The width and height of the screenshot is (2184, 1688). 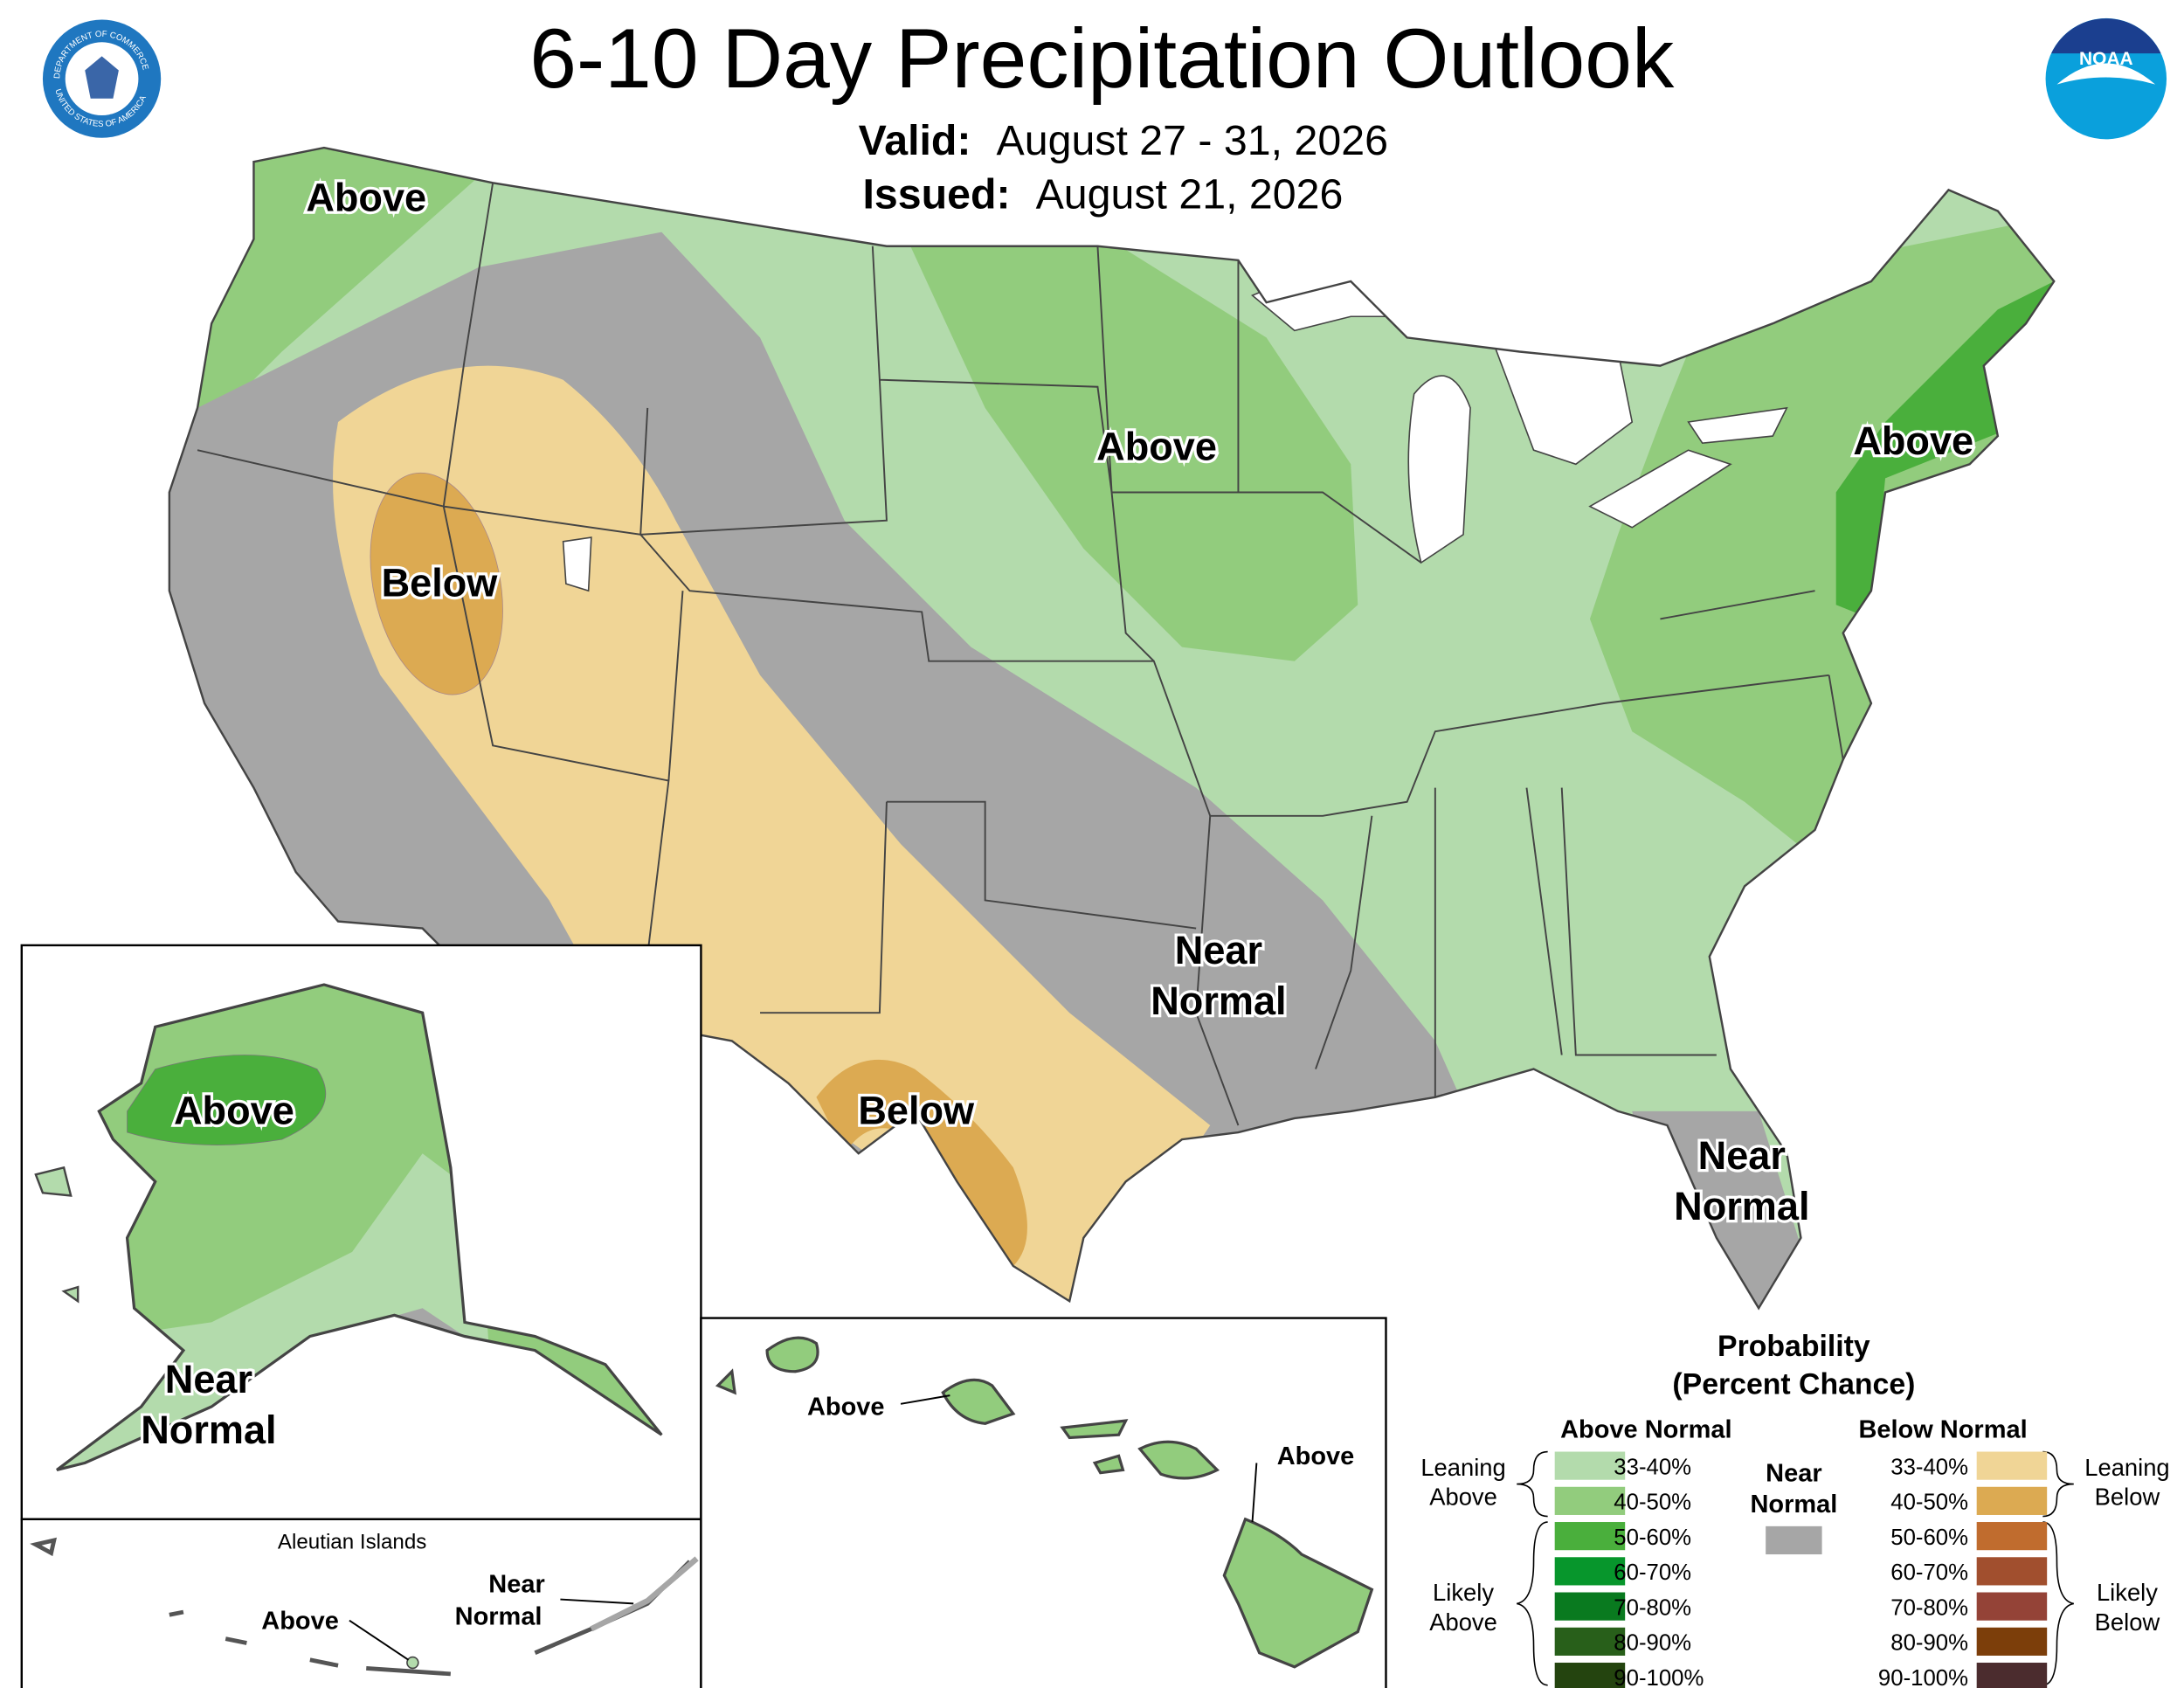 I want to click on noaa-logo: NOAA, so click(x=2106, y=78).